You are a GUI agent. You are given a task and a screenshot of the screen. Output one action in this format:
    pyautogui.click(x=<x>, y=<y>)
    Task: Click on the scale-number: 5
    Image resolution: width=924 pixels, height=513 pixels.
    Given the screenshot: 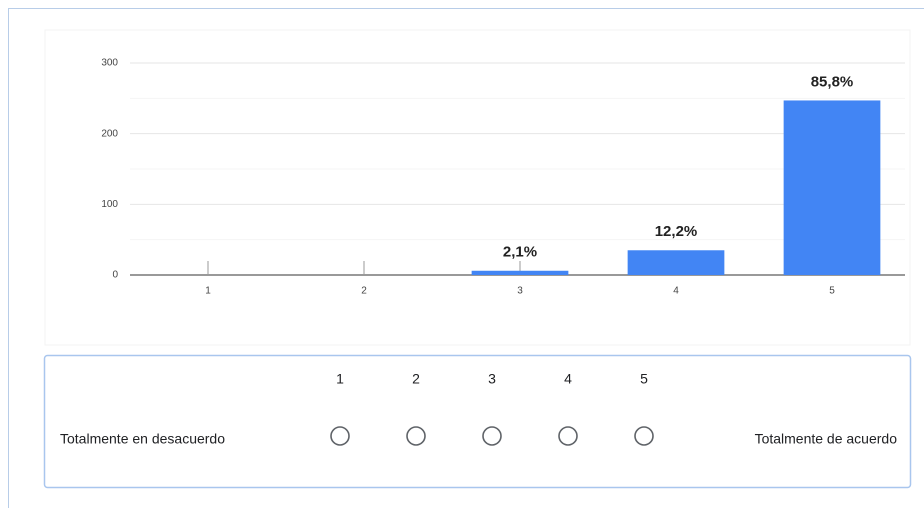 What is the action you would take?
    pyautogui.click(x=644, y=379)
    